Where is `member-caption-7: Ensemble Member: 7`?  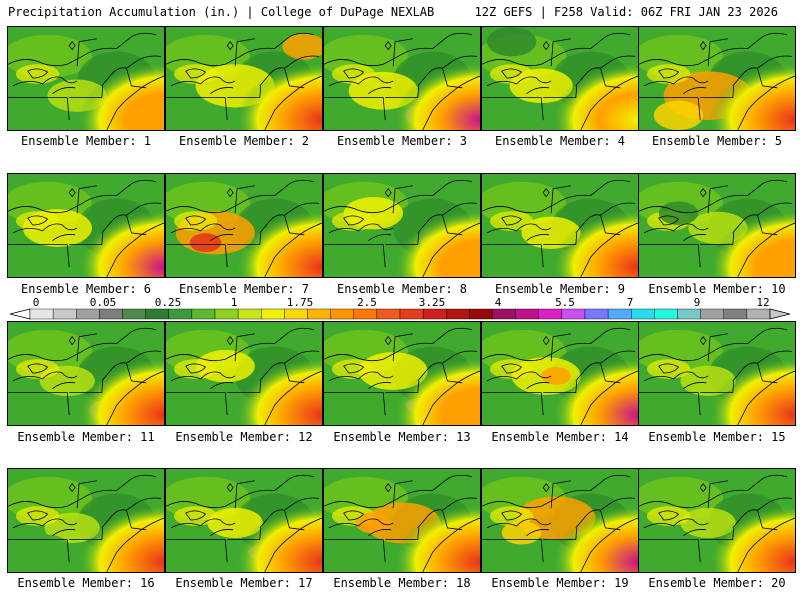
member-caption-7: Ensemble Member: 7 is located at coordinates (244, 289).